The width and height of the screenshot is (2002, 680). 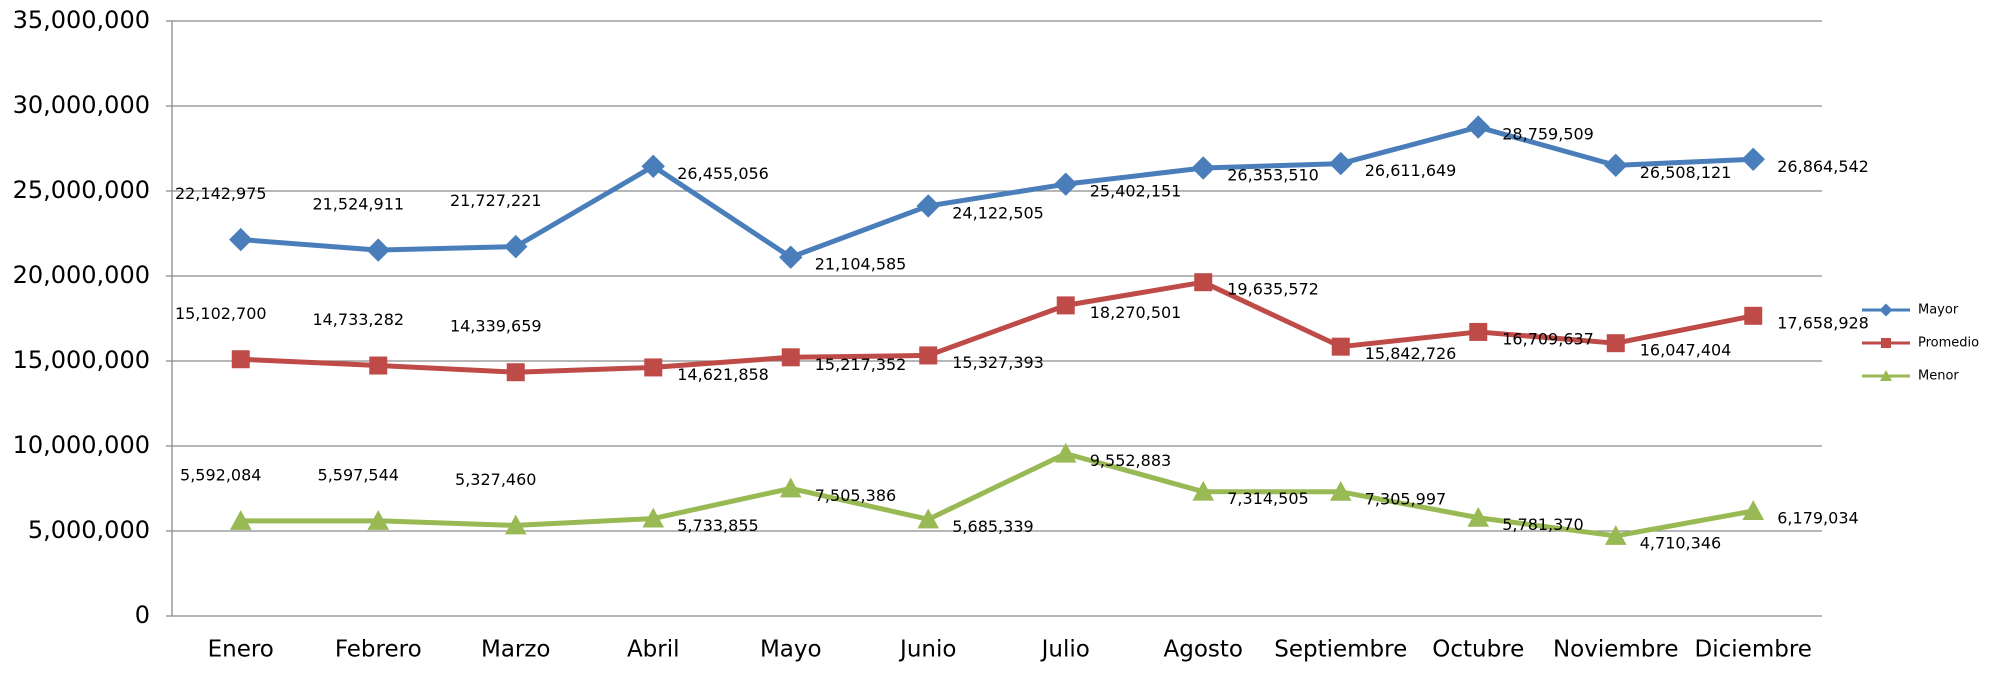 What do you see at coordinates (1478, 650) in the screenshot?
I see `x-tick-label: Octubre` at bounding box center [1478, 650].